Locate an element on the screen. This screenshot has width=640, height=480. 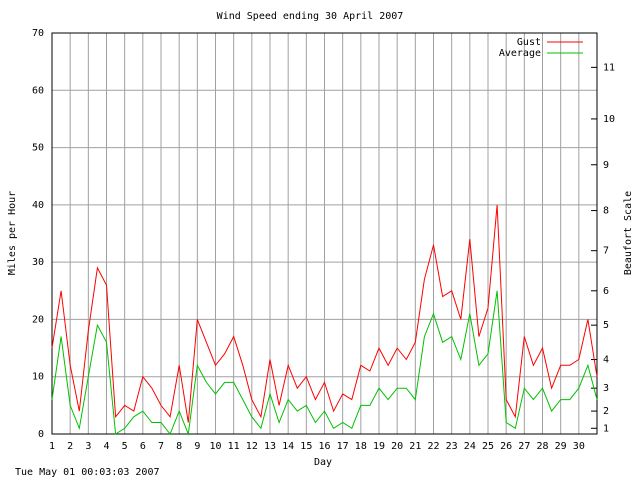
x-tick-label: 19 is located at coordinates (379, 446).